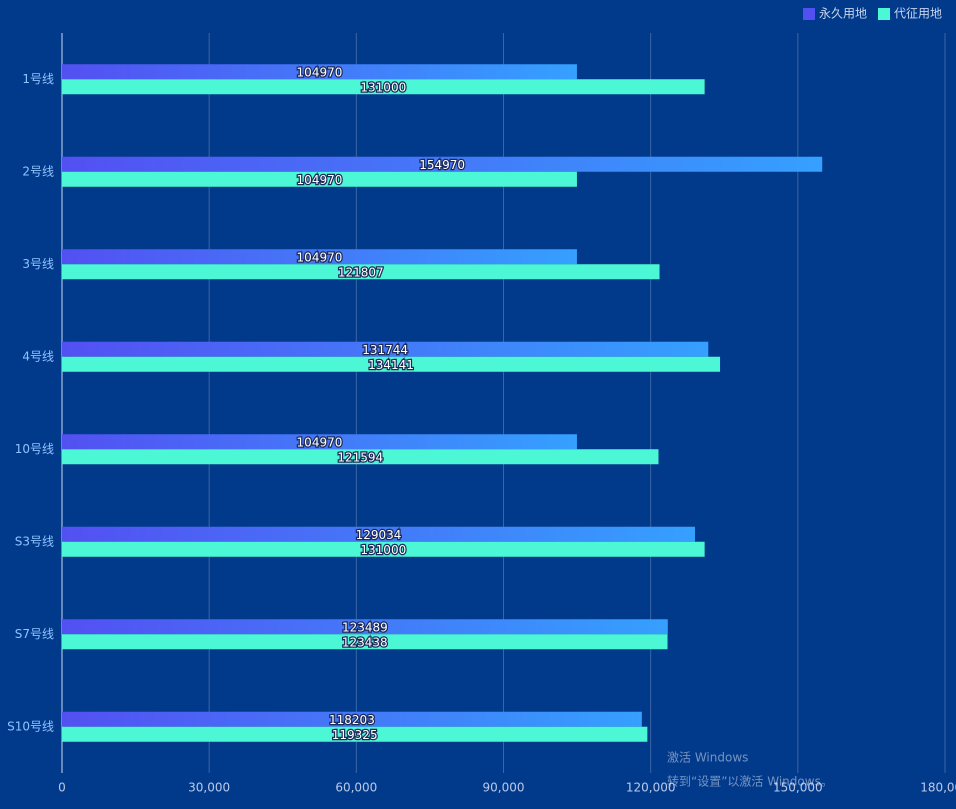  Describe the element at coordinates (34, 634) in the screenshot. I see `y-tick-label: S7号线` at that location.